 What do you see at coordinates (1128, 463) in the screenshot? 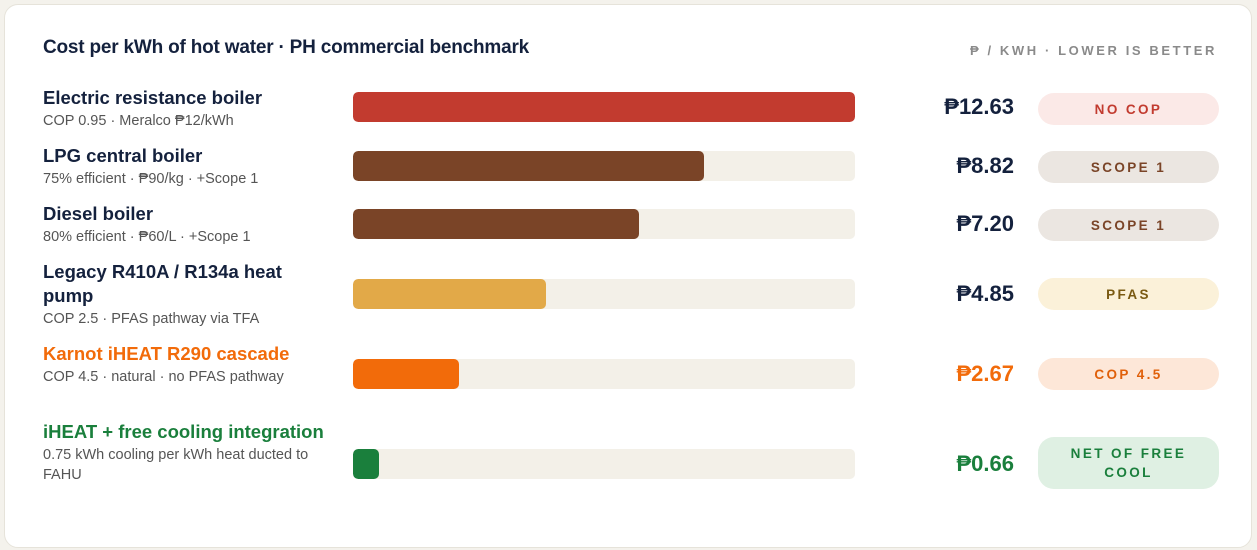
I see `status-badge: NET OF FREE COOL` at bounding box center [1128, 463].